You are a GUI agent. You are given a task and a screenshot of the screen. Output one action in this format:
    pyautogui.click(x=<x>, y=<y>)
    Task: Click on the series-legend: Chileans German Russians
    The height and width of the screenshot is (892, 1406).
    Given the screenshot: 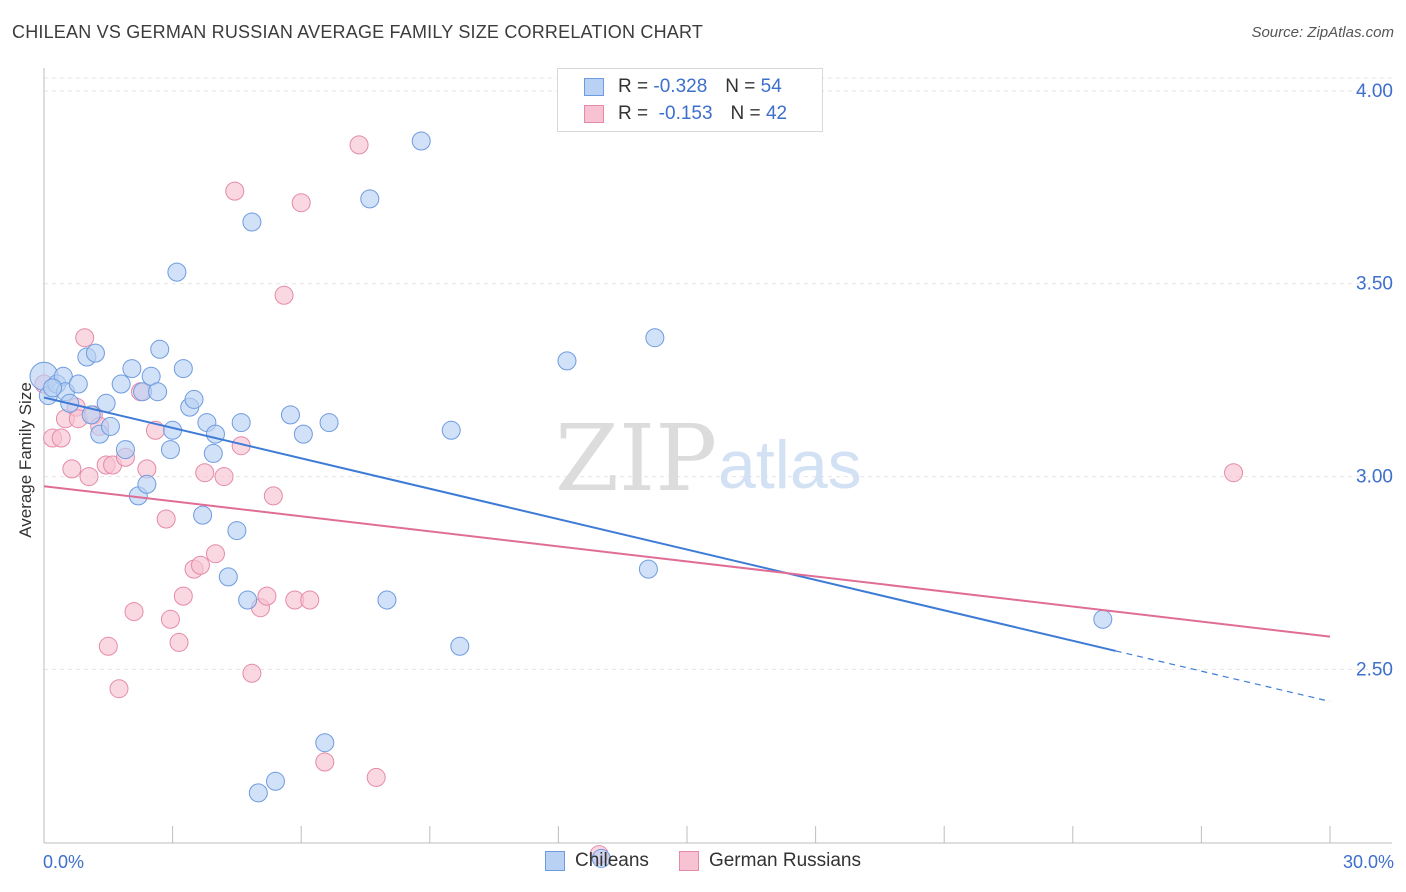 What is the action you would take?
    pyautogui.click(x=703, y=861)
    